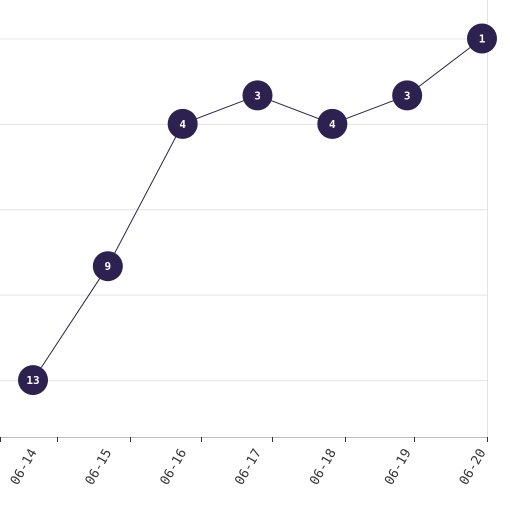 This screenshot has height=517, width=510. Describe the element at coordinates (174, 467) in the screenshot. I see `x-tick-label: 06-16` at that location.